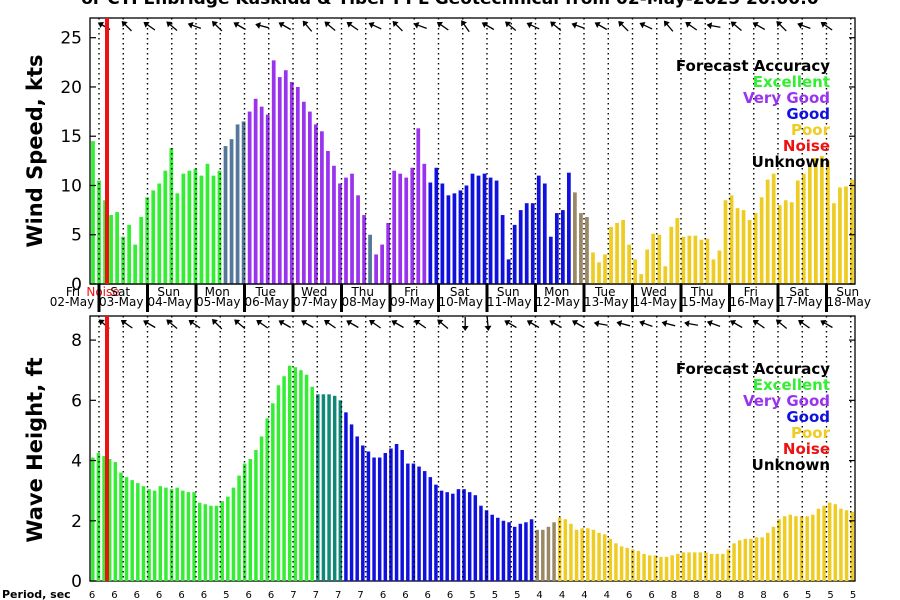 This screenshot has height=600, width=900. What do you see at coordinates (76, 522) in the screenshot?
I see `wave-y-tick-label: 2` at bounding box center [76, 522].